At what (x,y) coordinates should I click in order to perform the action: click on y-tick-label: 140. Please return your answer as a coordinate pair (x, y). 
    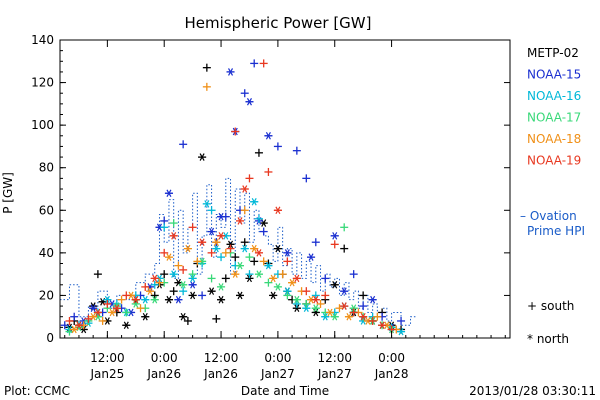
    Looking at the image, I should click on (42, 40).